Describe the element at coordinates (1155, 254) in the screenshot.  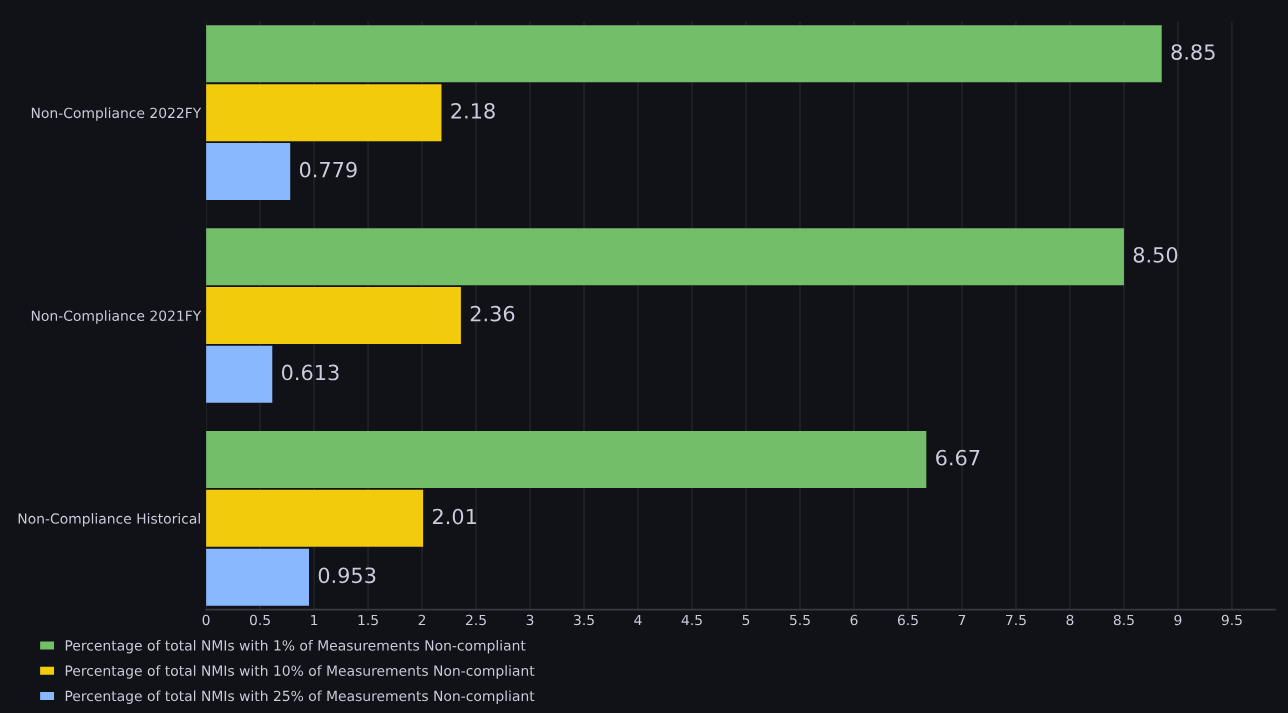
I see `data-label: 8.50` at that location.